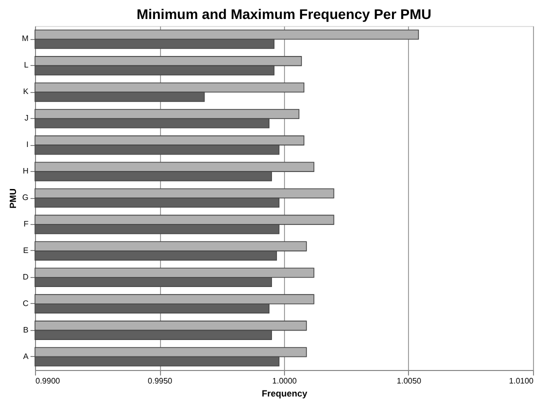 The width and height of the screenshot is (550, 404). I want to click on x-tick-label: 0.9950, so click(160, 381).